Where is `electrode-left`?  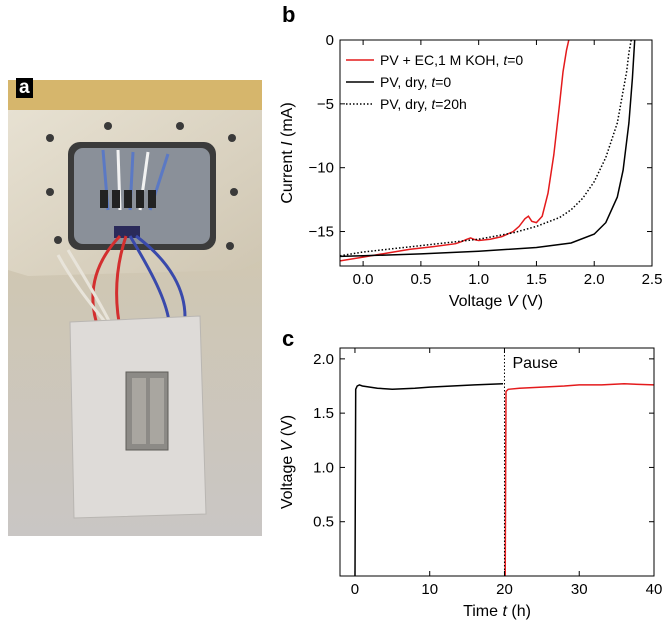 electrode-left is located at coordinates (139, 411).